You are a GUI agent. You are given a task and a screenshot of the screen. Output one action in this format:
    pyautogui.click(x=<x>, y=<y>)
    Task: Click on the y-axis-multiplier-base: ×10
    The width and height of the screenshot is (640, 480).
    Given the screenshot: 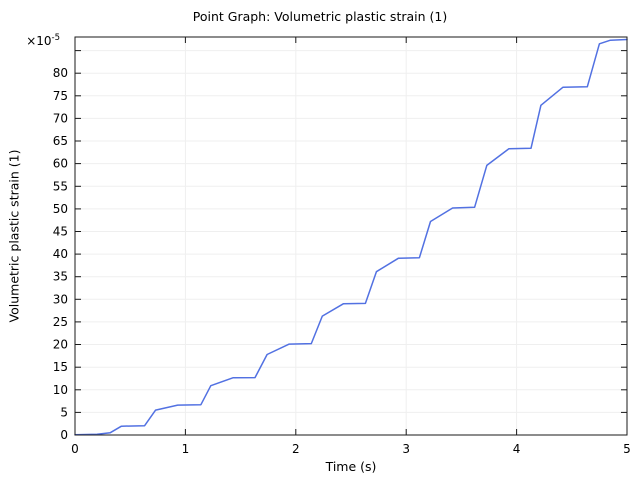 What is the action you would take?
    pyautogui.click(x=39, y=41)
    